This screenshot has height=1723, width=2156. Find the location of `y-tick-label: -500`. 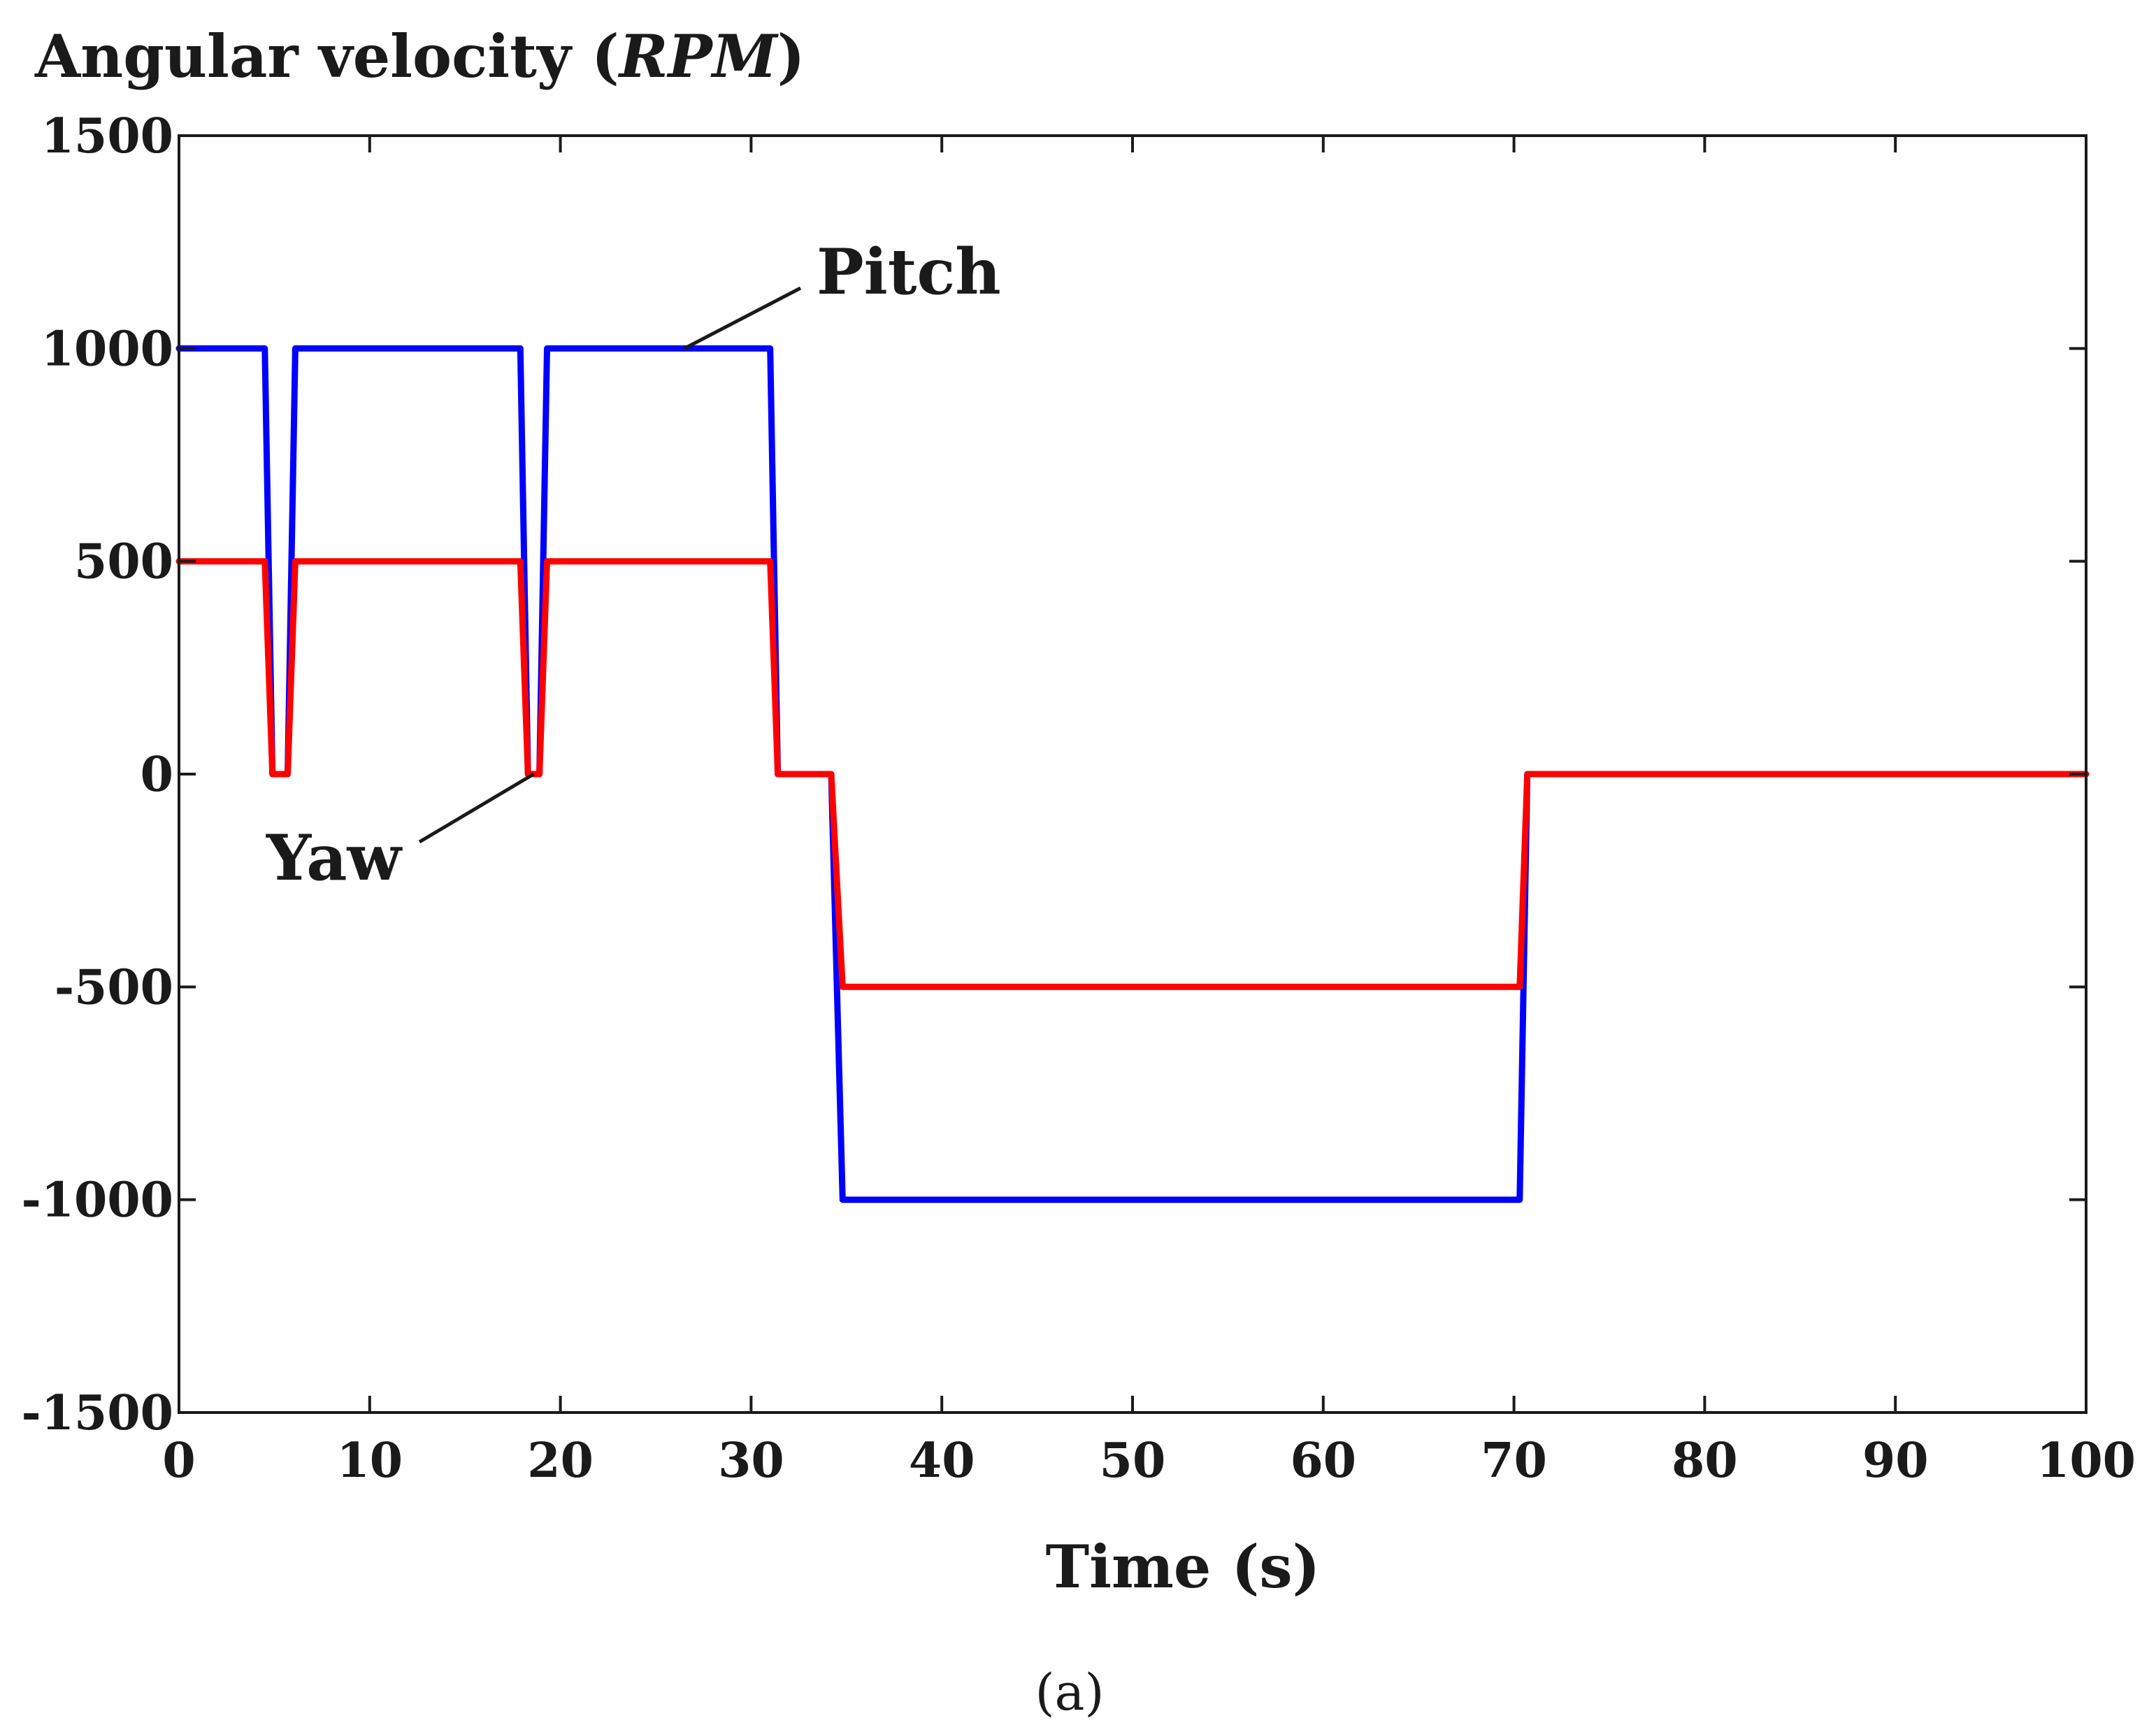

y-tick-label: -500 is located at coordinates (114, 987).